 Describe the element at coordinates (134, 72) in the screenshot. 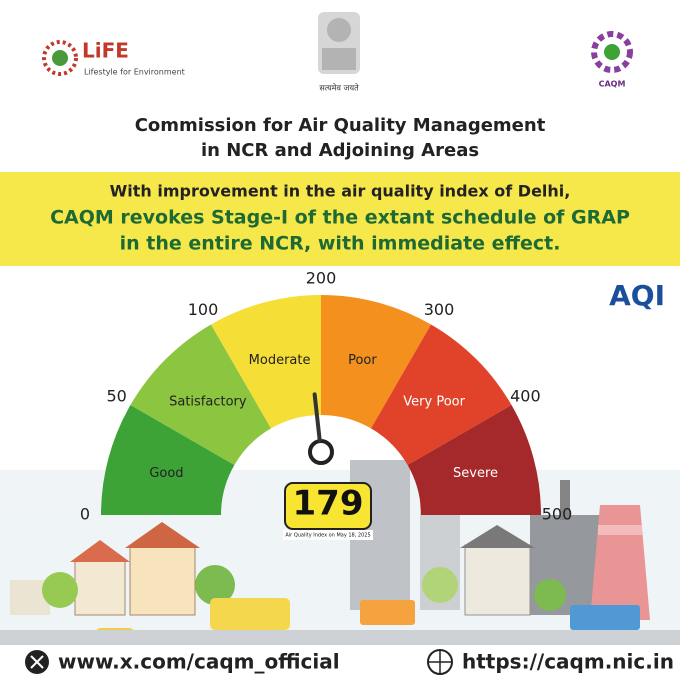

I see `life-tagline: Lifestyle for Environment` at that location.